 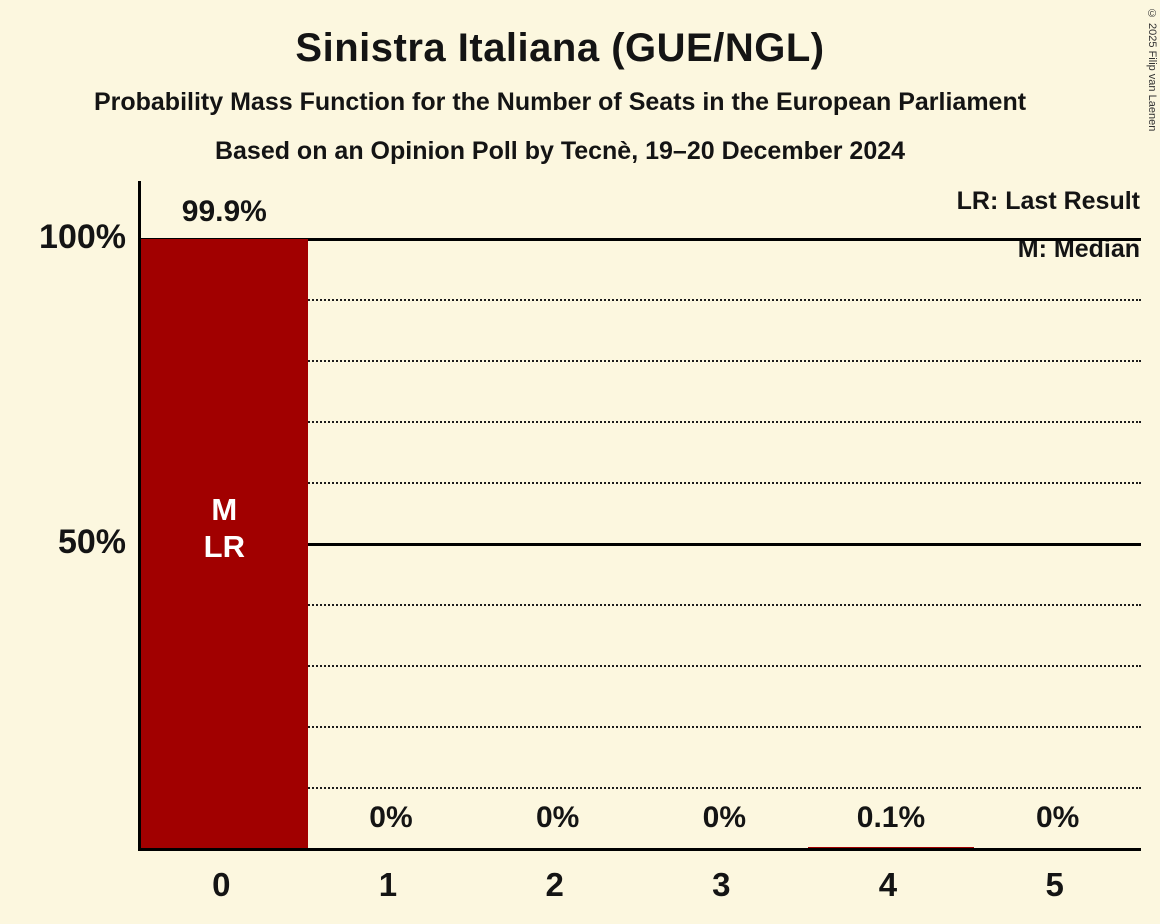 What do you see at coordinates (560, 48) in the screenshot?
I see `chart-title: Sinistra Italiana (GUE/NGL)` at bounding box center [560, 48].